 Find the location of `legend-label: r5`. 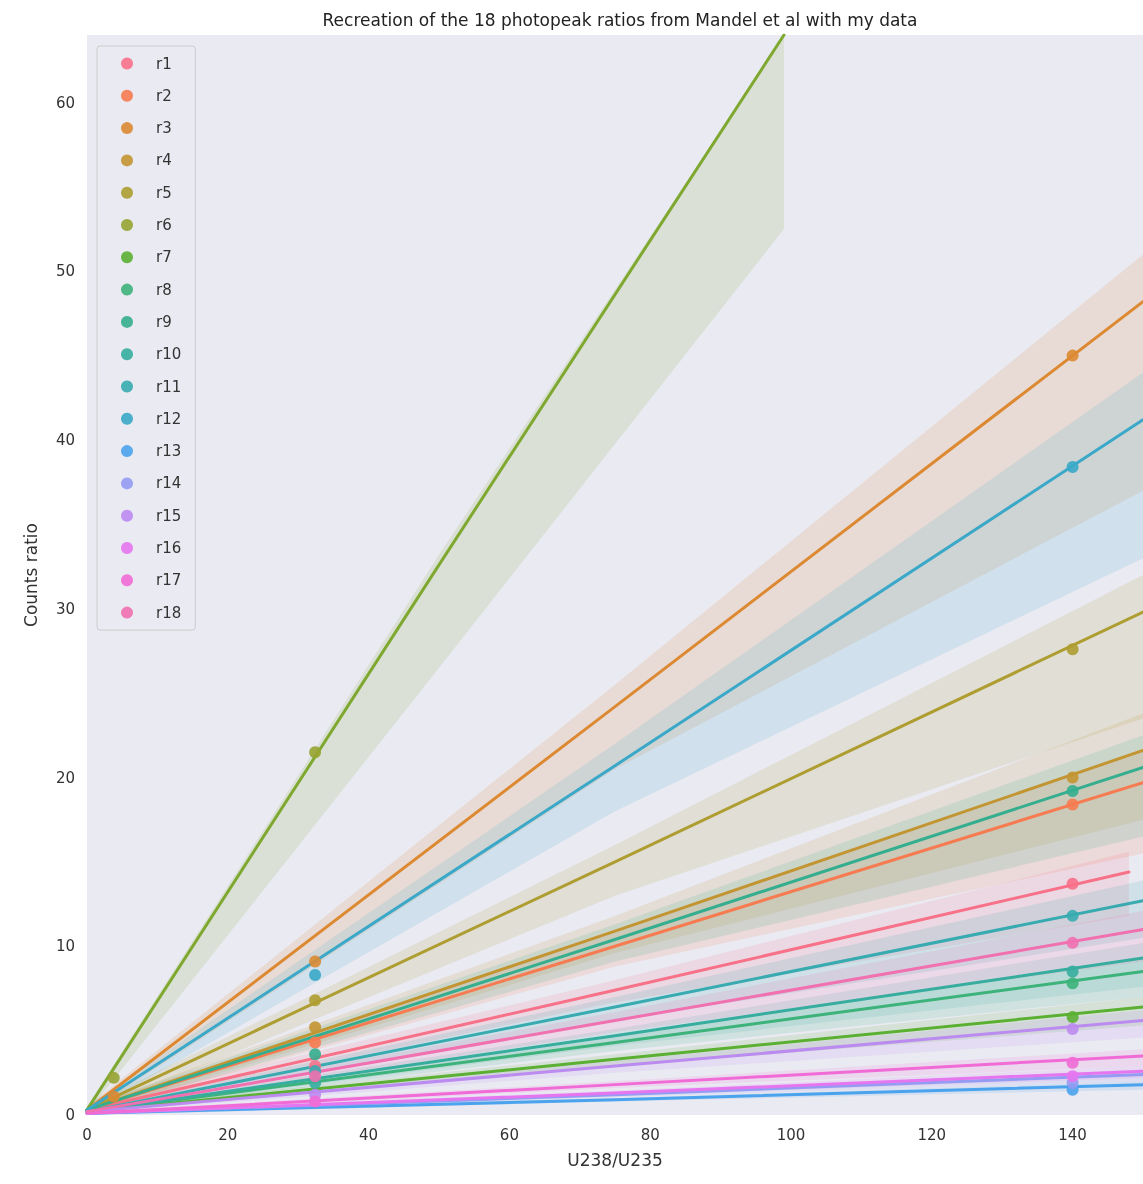

legend-label: r5 is located at coordinates (164, 192).